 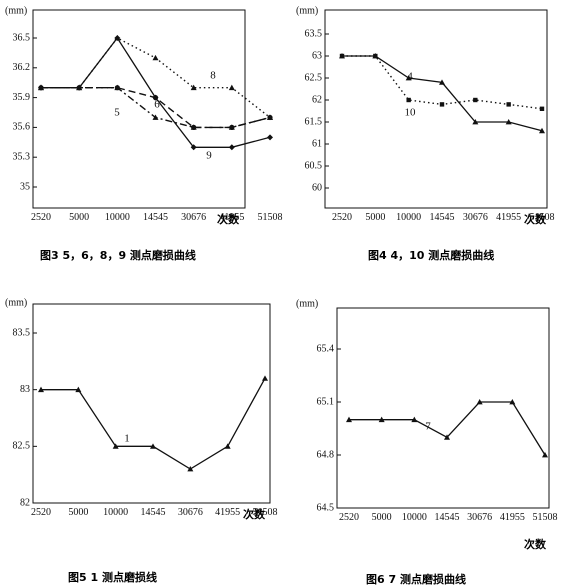 What do you see at coordinates (326, 507) in the screenshot?
I see `y-tick-label: 64.5` at bounding box center [326, 507].